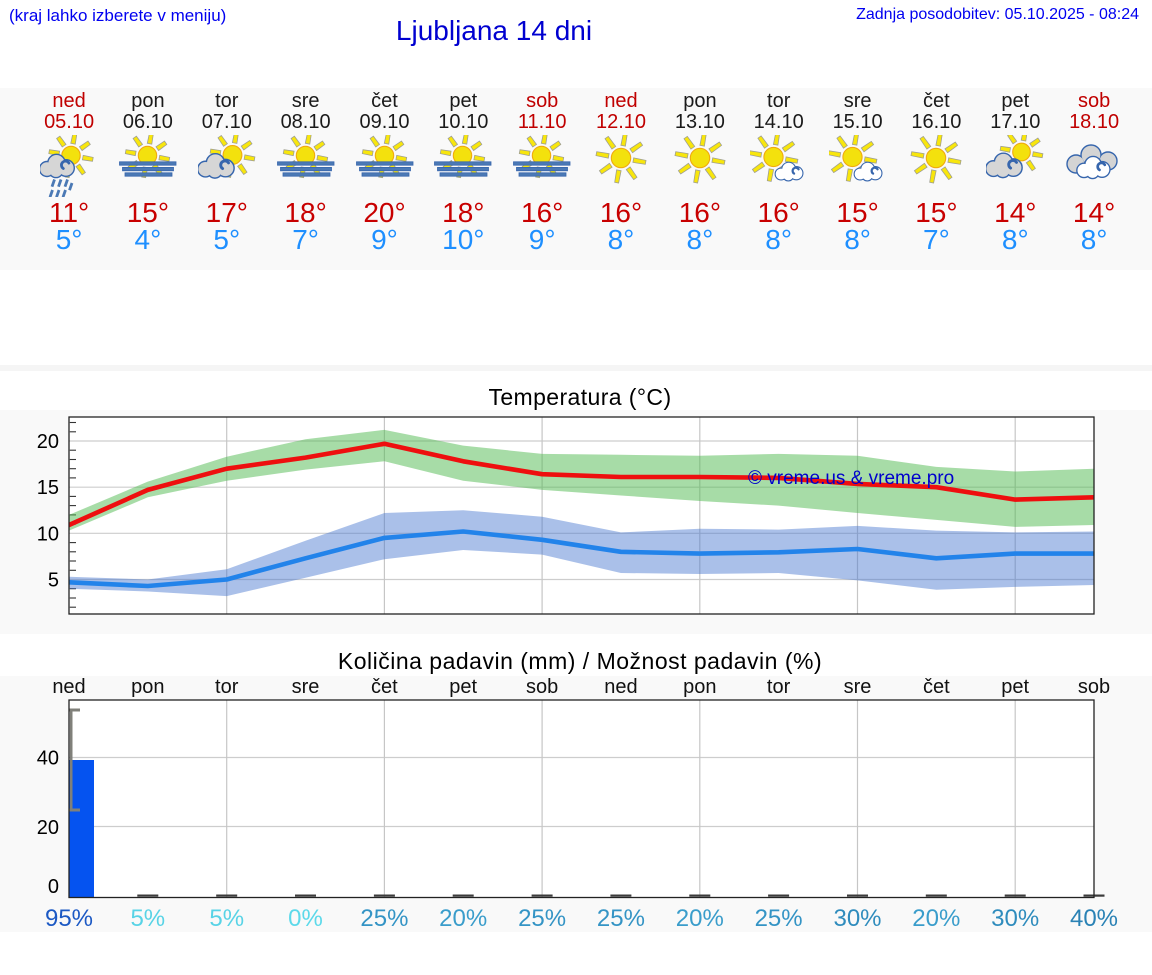  What do you see at coordinates (48, 488) in the screenshot?
I see `svg-text: 15` at bounding box center [48, 488].